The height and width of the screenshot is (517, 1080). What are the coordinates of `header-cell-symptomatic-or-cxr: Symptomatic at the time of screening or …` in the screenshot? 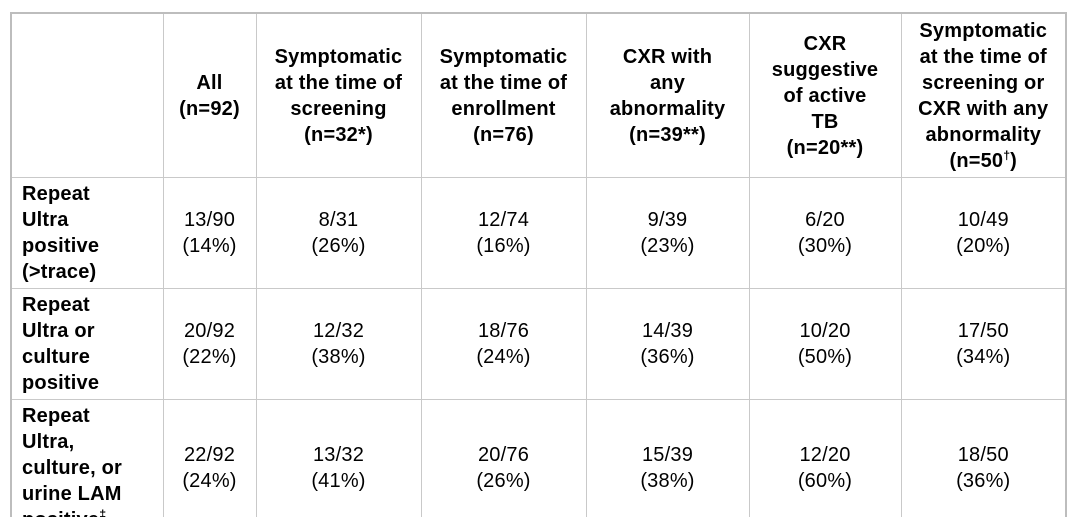 It's located at (983, 95).